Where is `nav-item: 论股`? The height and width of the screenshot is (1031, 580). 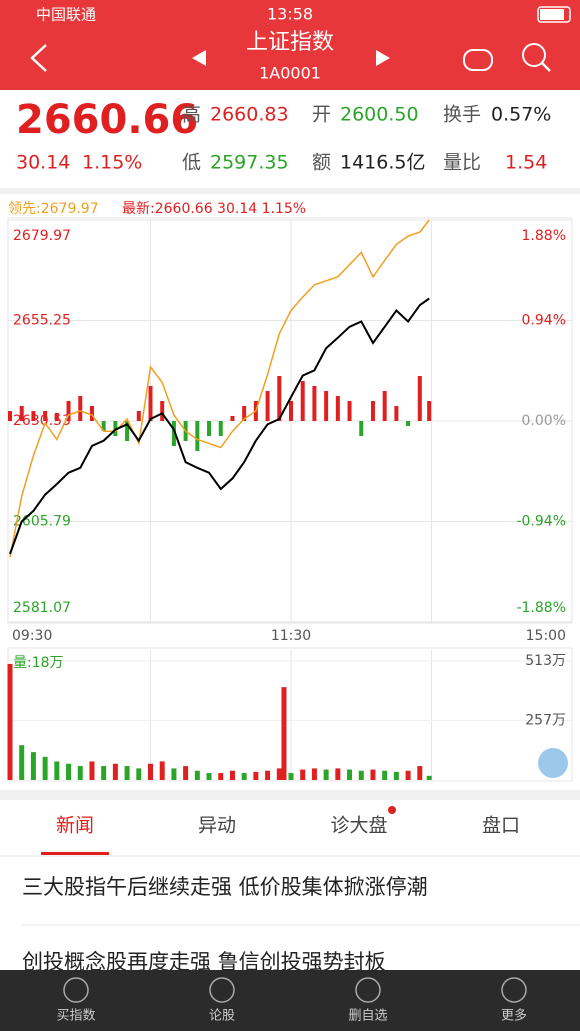 nav-item: 论股 is located at coordinates (222, 1016).